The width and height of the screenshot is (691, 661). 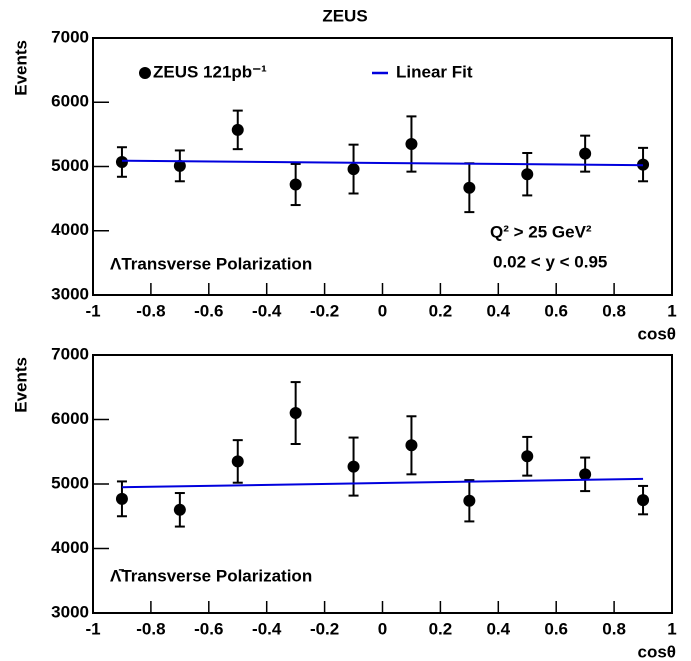 What do you see at coordinates (541, 231) in the screenshot?
I see `annotation: Q² > 25 GeV²` at bounding box center [541, 231].